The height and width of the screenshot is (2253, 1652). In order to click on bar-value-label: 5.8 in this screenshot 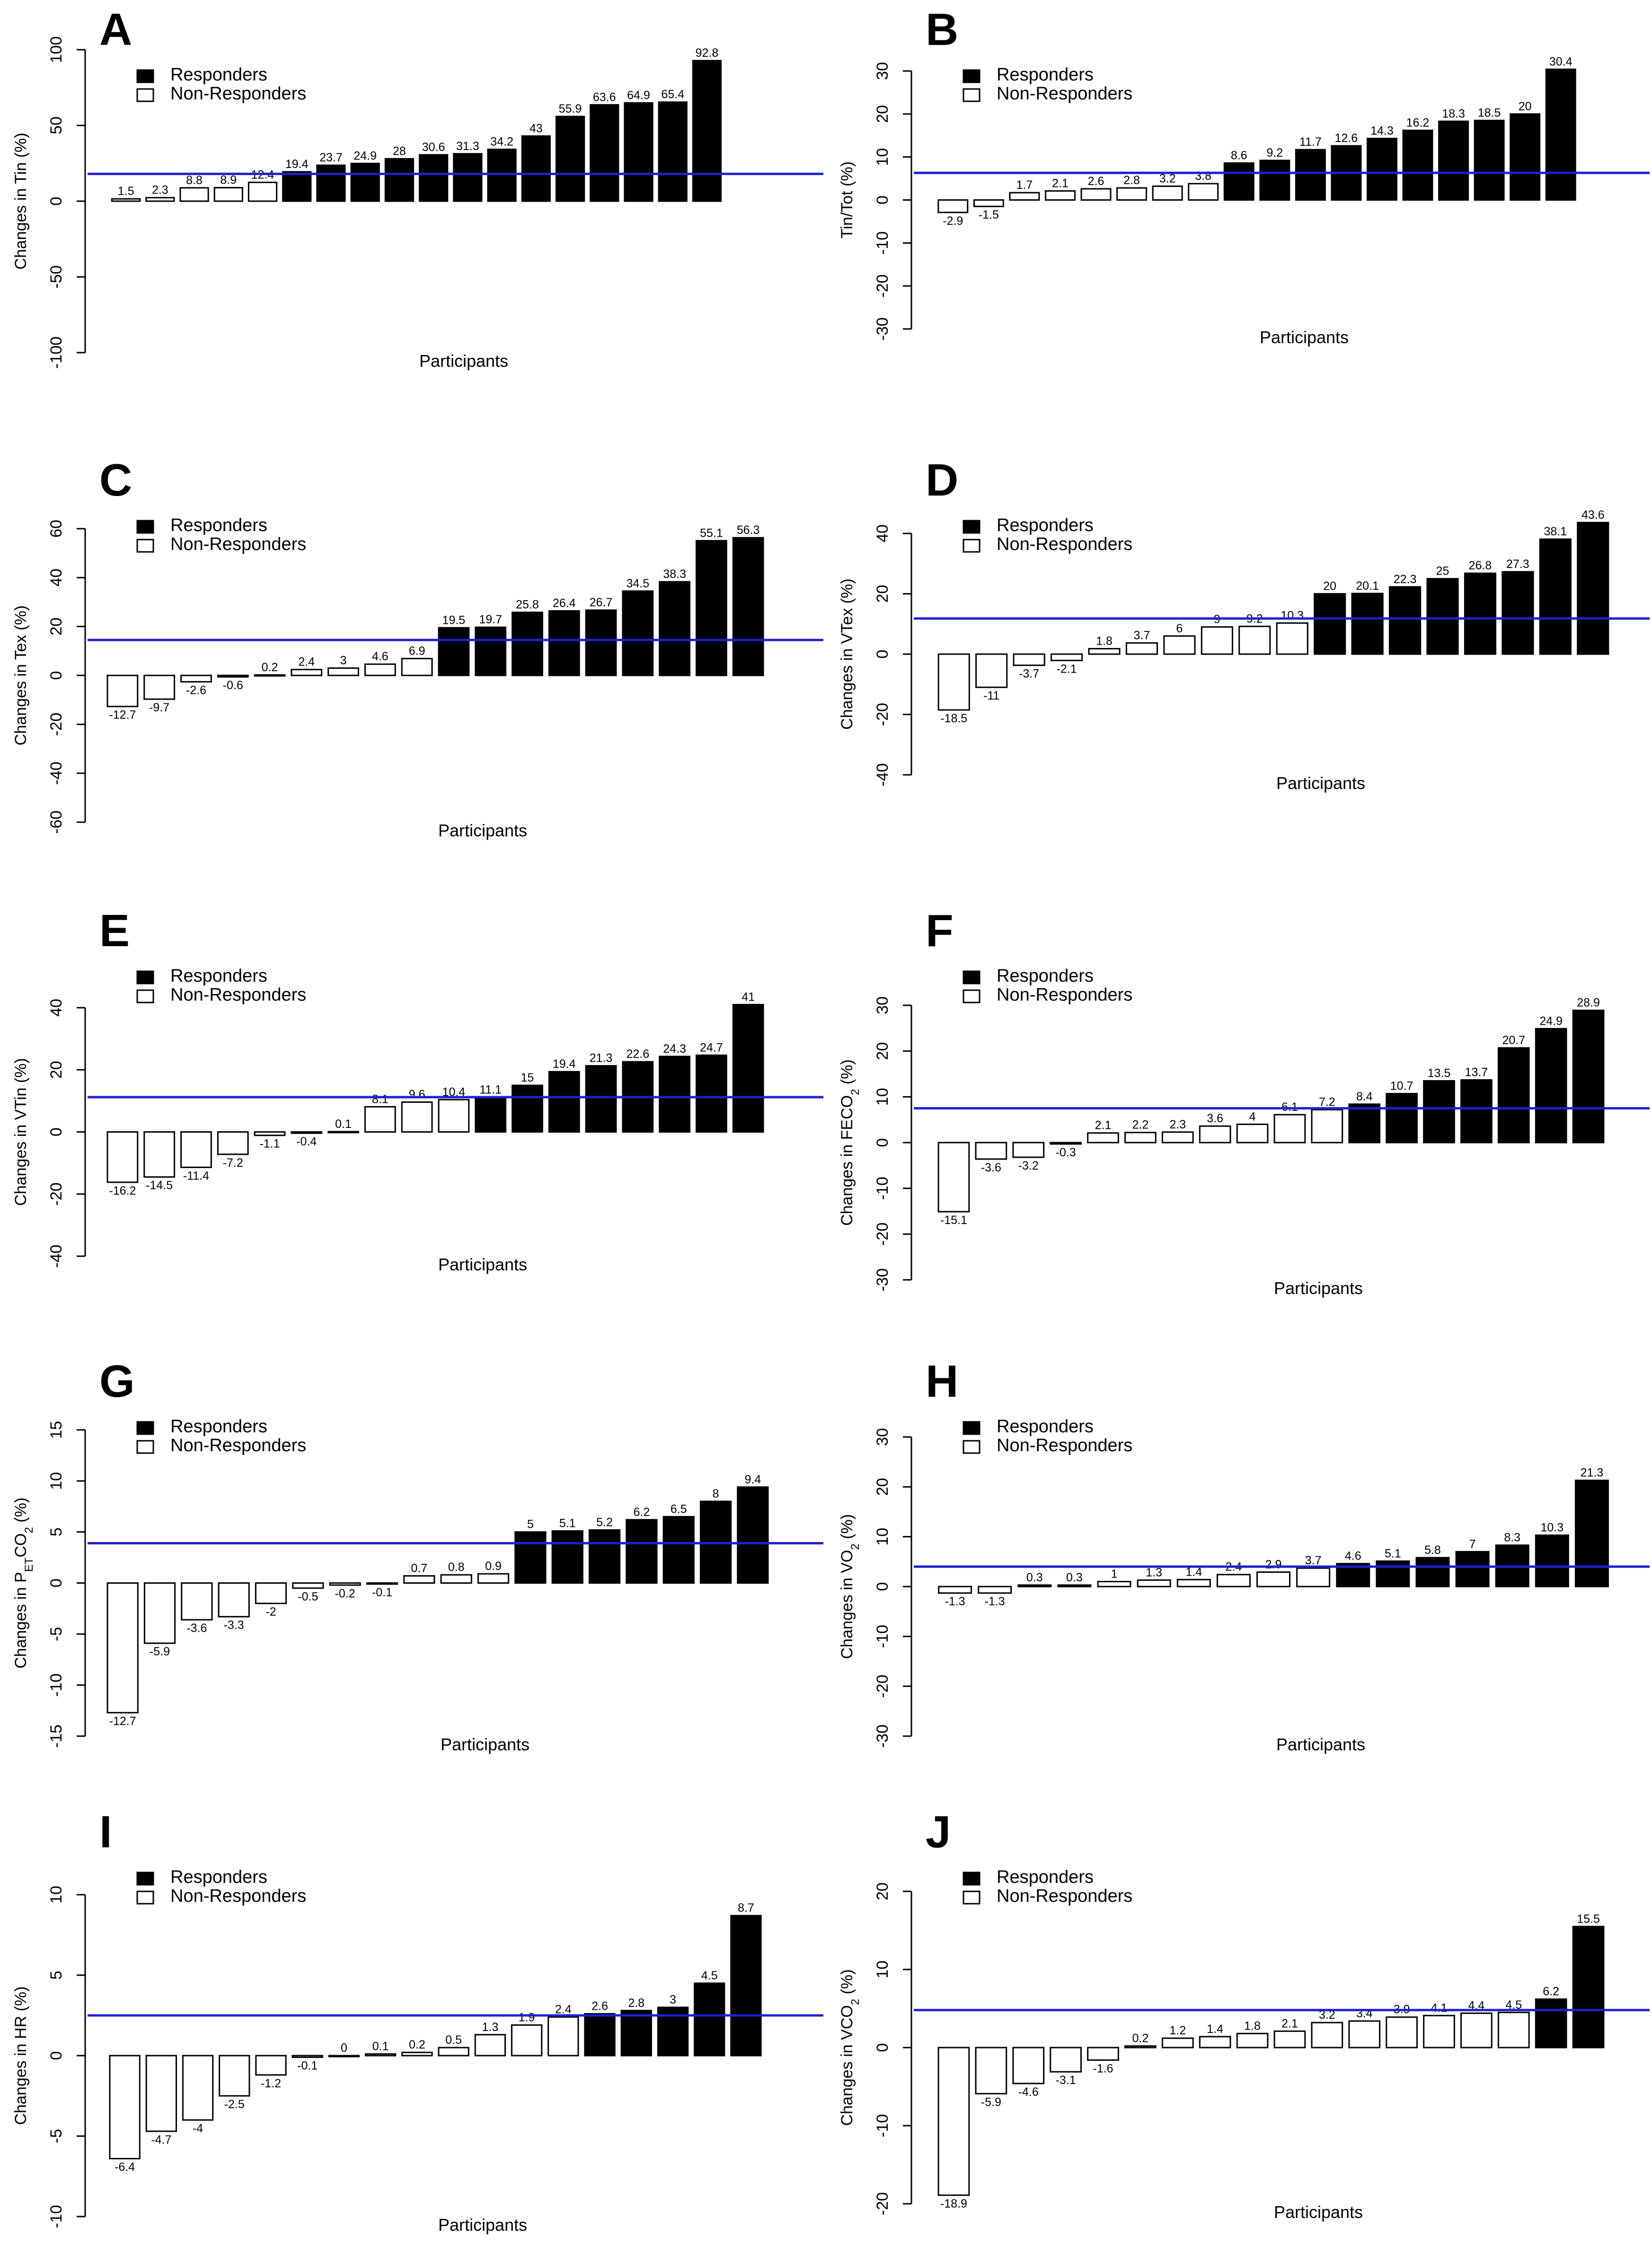, I will do `click(1432, 1550)`.